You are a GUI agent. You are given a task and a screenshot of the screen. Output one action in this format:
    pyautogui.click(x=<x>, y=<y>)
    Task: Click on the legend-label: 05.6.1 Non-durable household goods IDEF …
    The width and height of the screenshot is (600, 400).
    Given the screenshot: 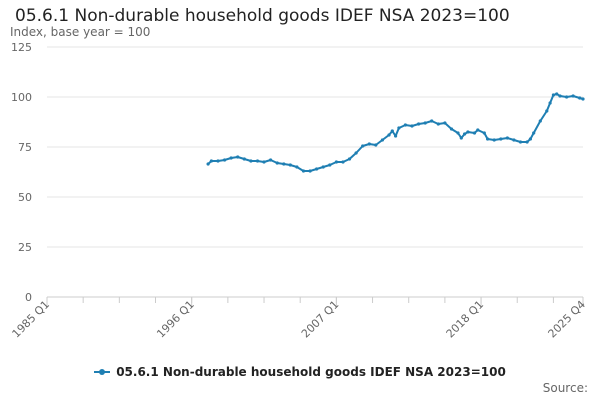 What is the action you would take?
    pyautogui.click(x=311, y=372)
    